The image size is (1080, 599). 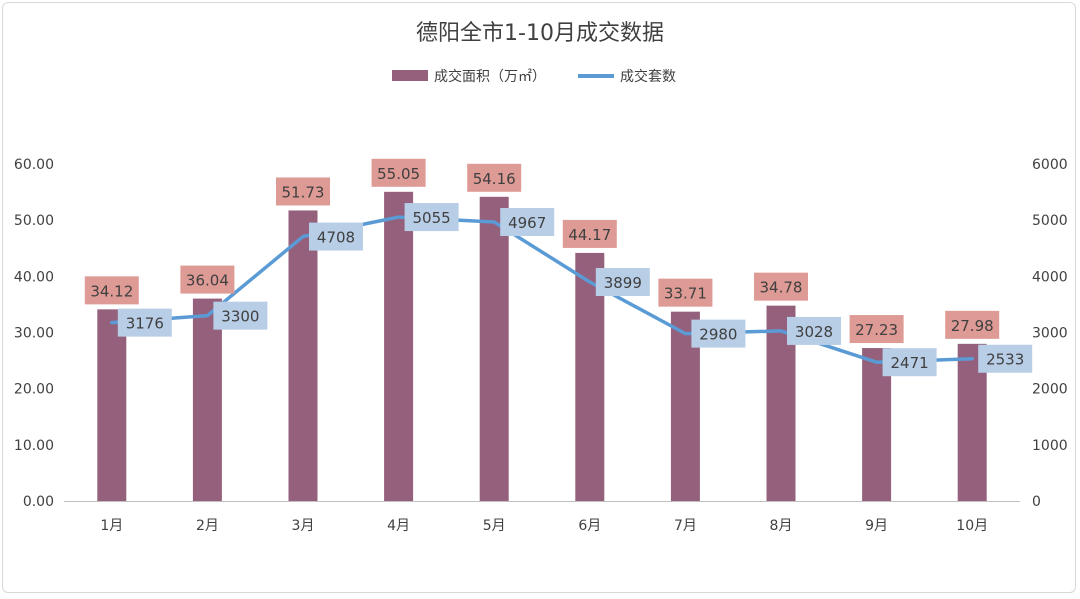 I want to click on y-left-tick-label: 10.00, so click(x=34, y=446).